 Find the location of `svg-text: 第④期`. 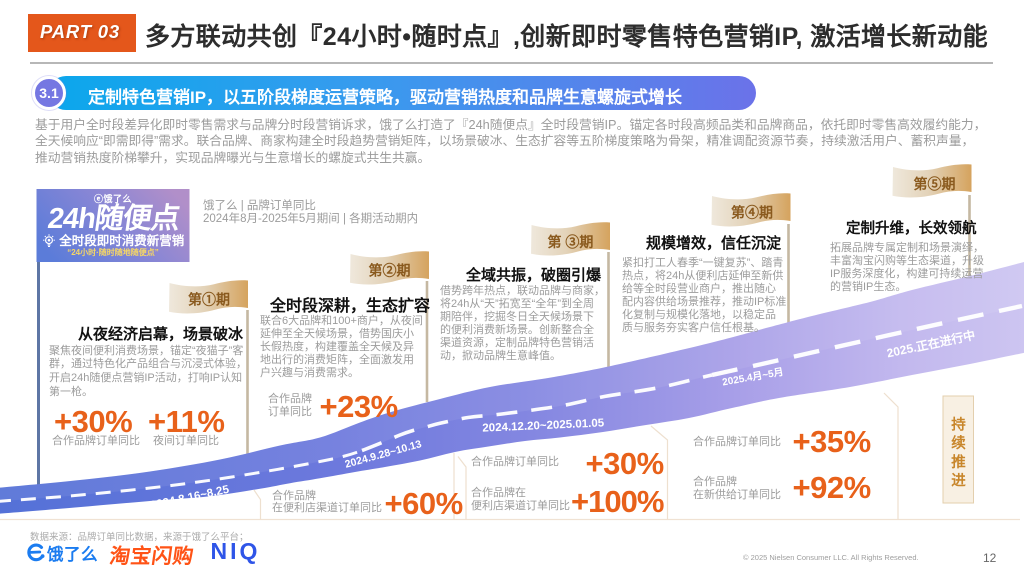

svg-text: 第④期 is located at coordinates (752, 213).